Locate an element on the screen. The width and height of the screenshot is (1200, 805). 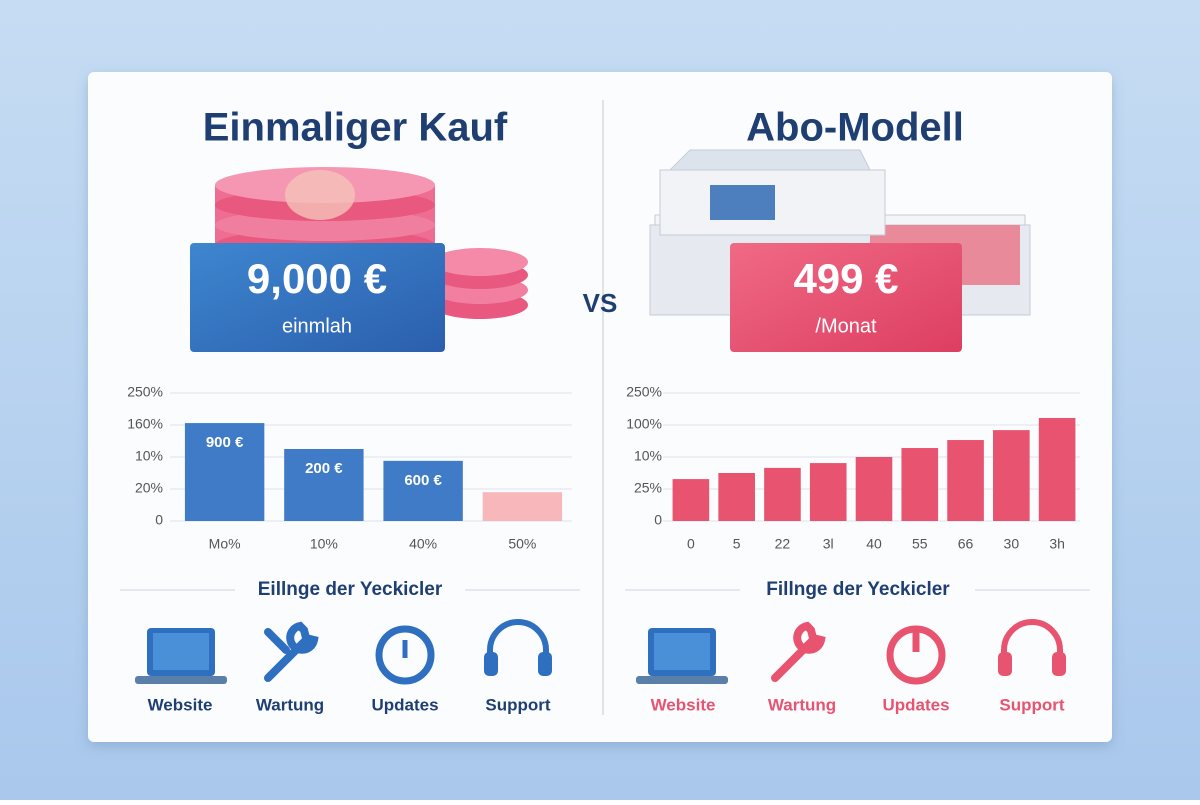
x-tick-label: 3h is located at coordinates (1057, 544).